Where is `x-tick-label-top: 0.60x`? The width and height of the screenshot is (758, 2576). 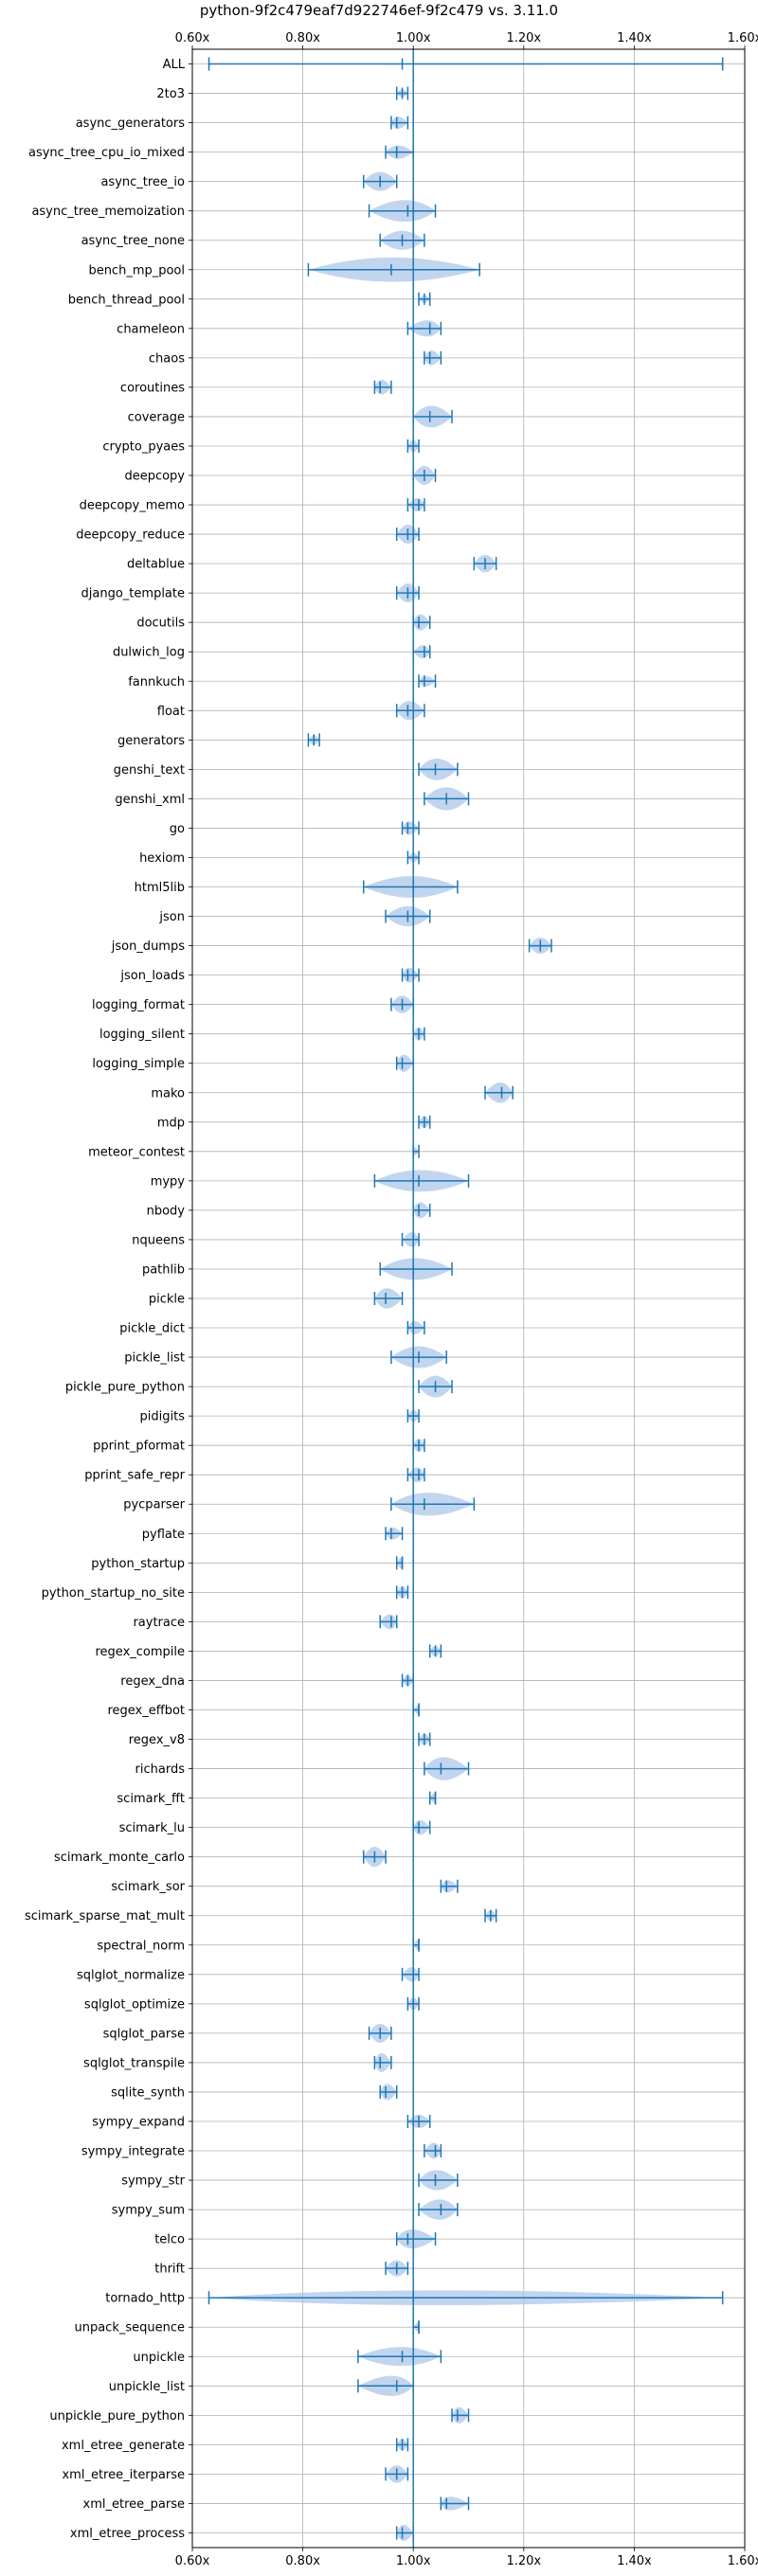
x-tick-label-top: 0.60x is located at coordinates (192, 38).